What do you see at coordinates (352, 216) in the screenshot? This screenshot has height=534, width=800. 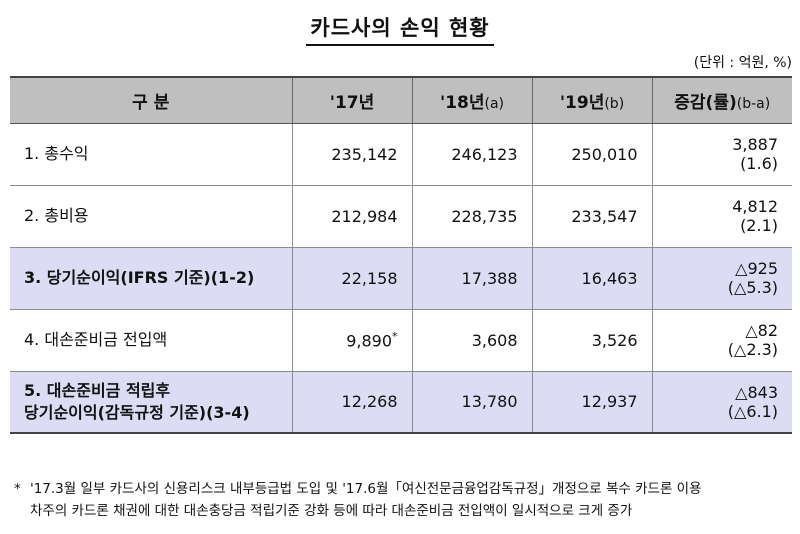 I see `cell-y17: 212,984` at bounding box center [352, 216].